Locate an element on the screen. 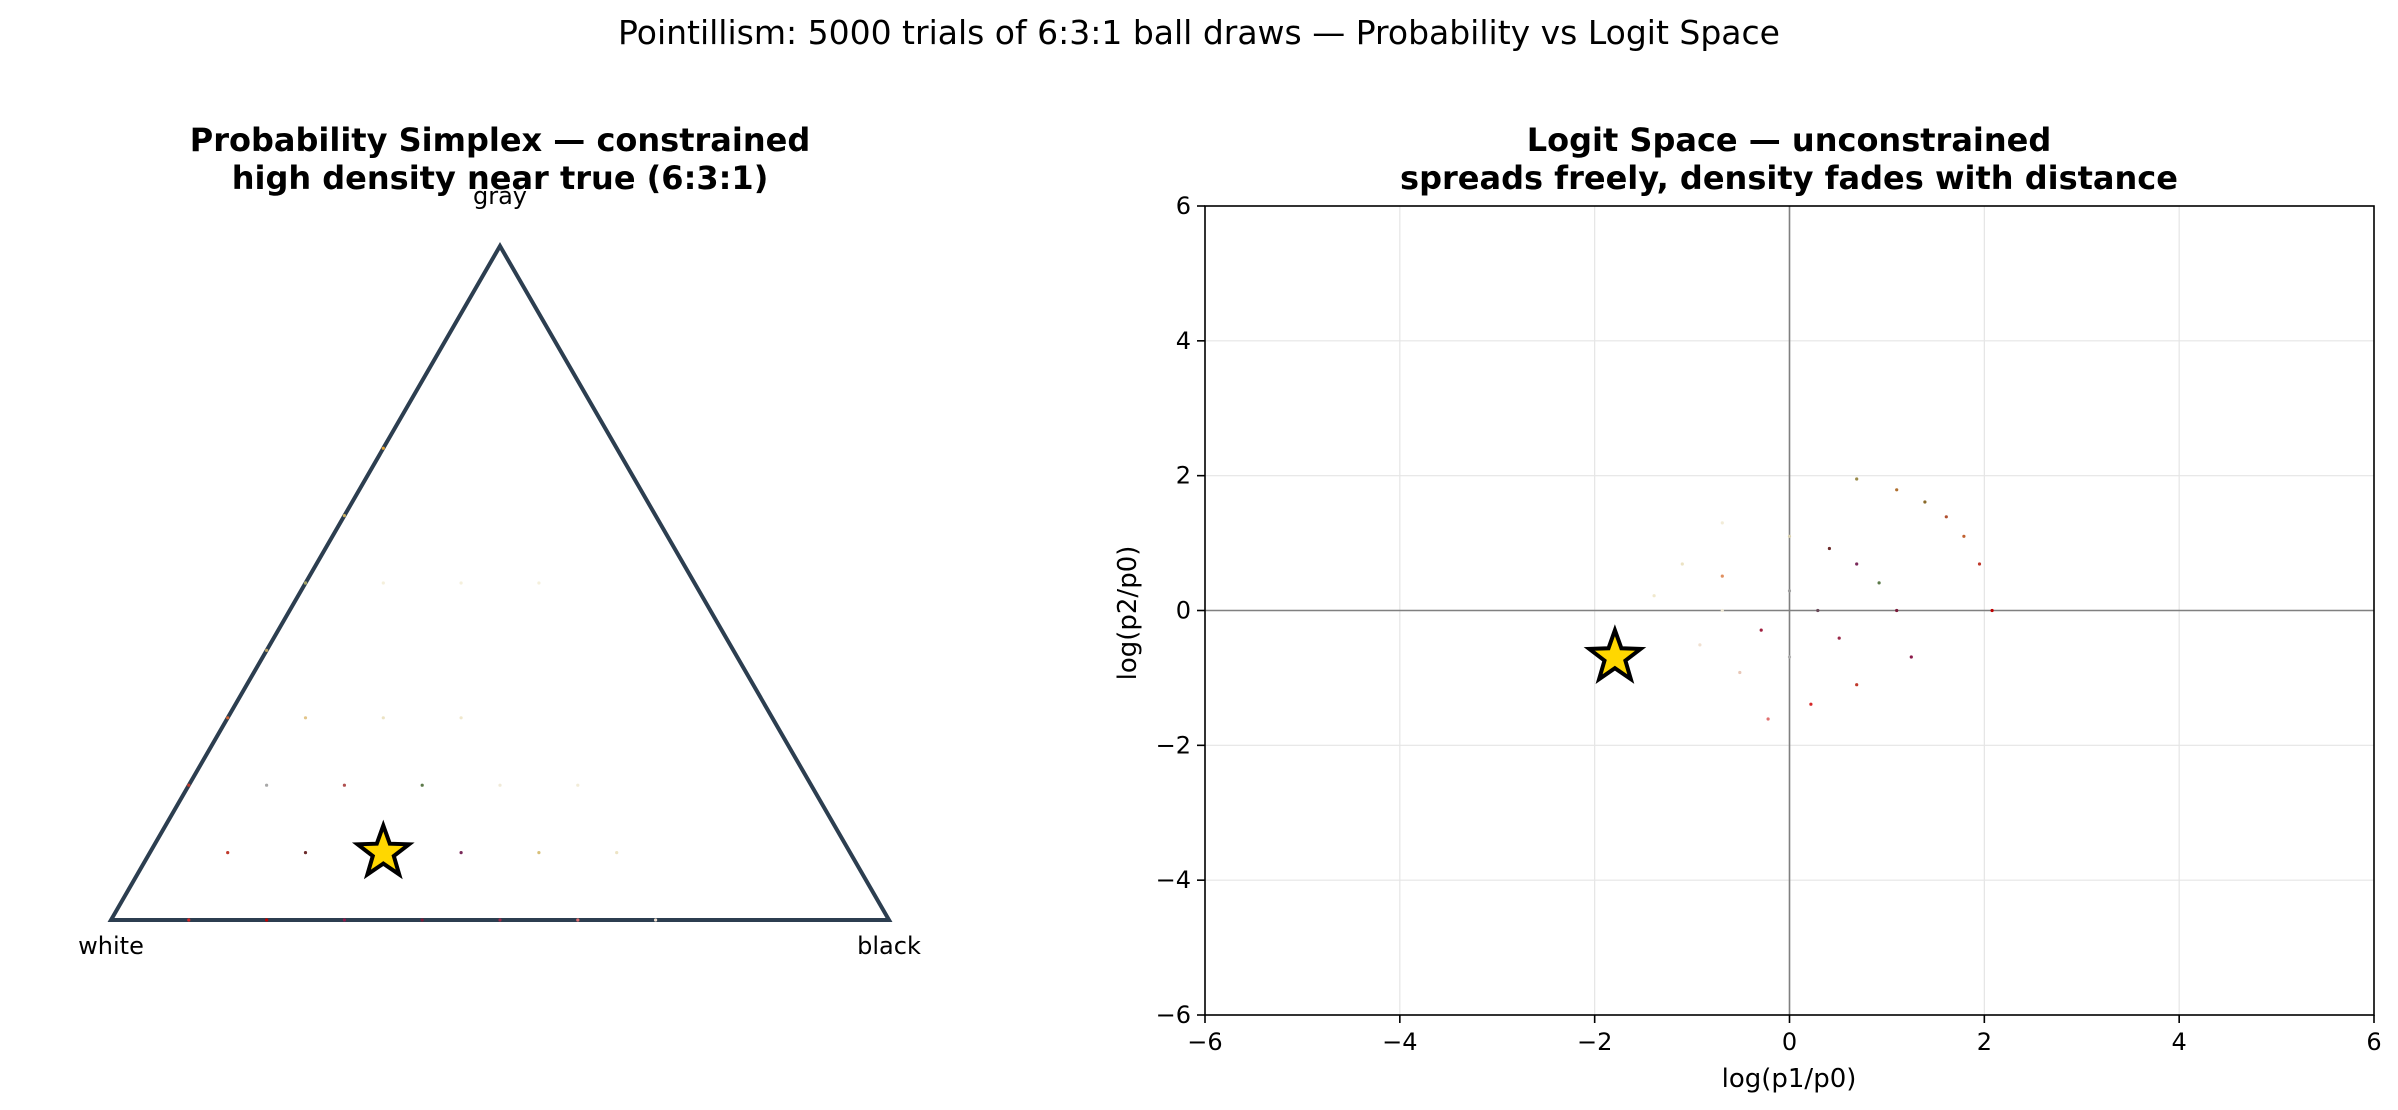  logit-ytick-label-1: −4 is located at coordinates (1173, 880).